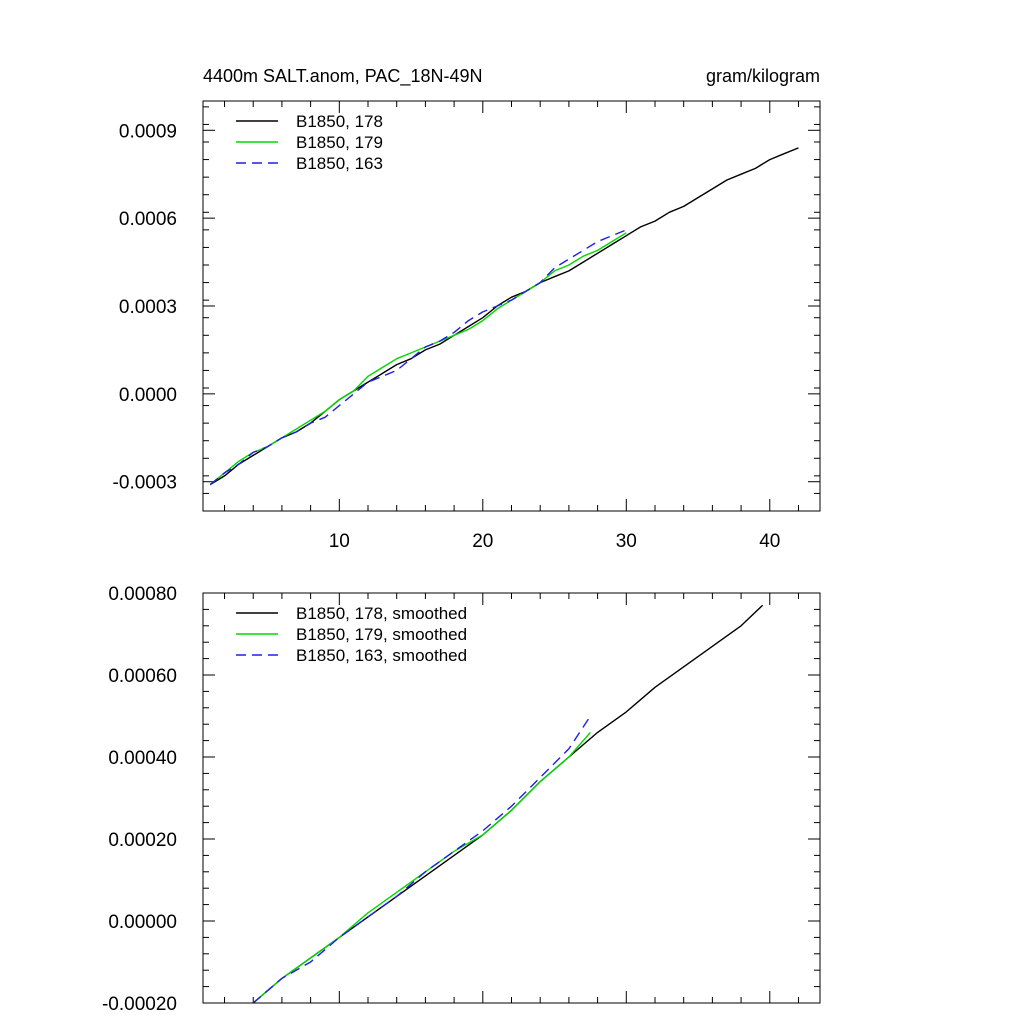 The width and height of the screenshot is (1024, 1024). I want to click on bottom-panel-y-tick-label: -0.00020, so click(139, 1004).